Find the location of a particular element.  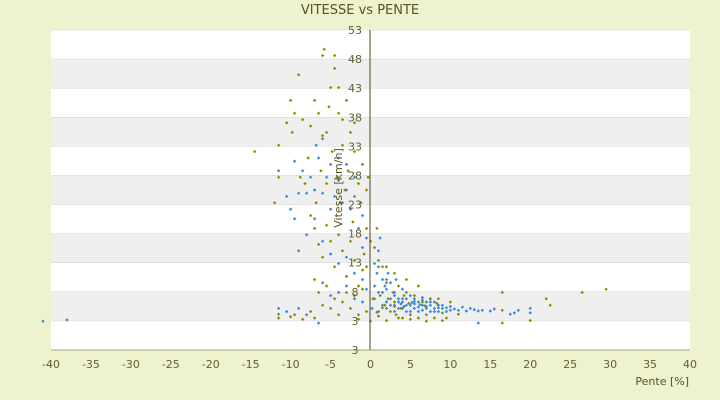

x-tick-label: 10 is located at coordinates (450, 364).